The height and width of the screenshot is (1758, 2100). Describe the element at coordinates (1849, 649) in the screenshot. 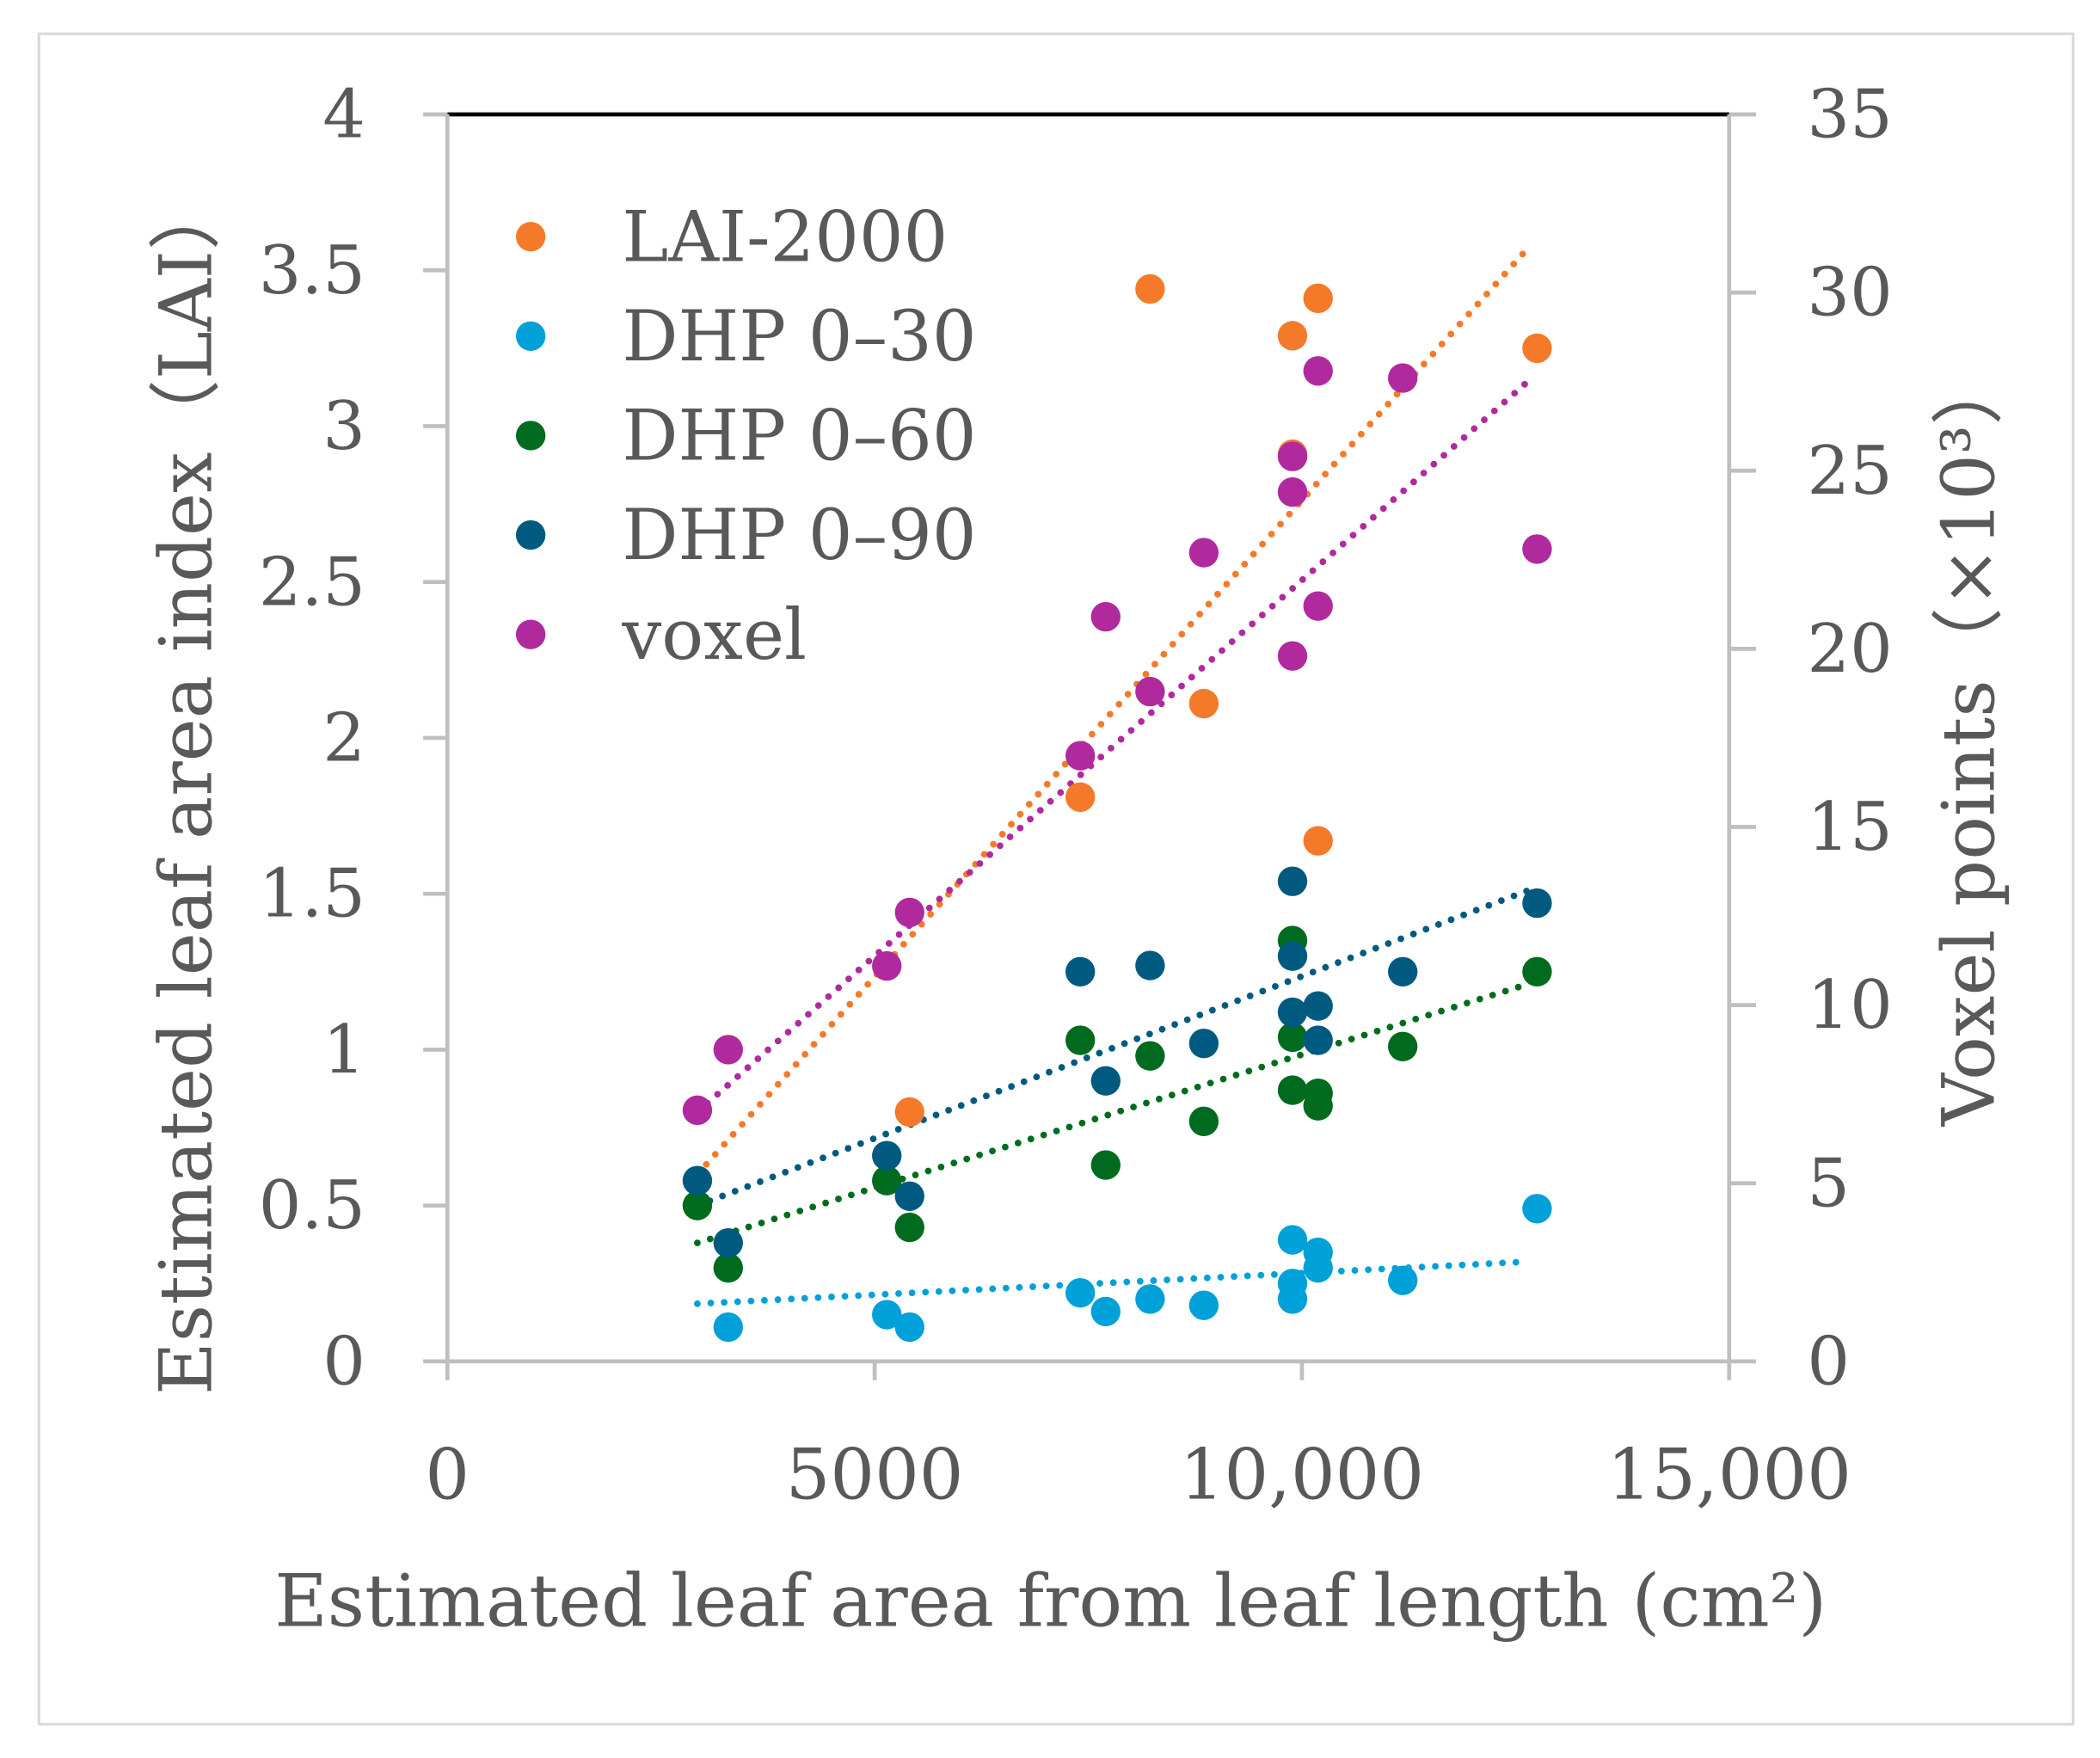

I see `y2-tick-label: 20` at that location.